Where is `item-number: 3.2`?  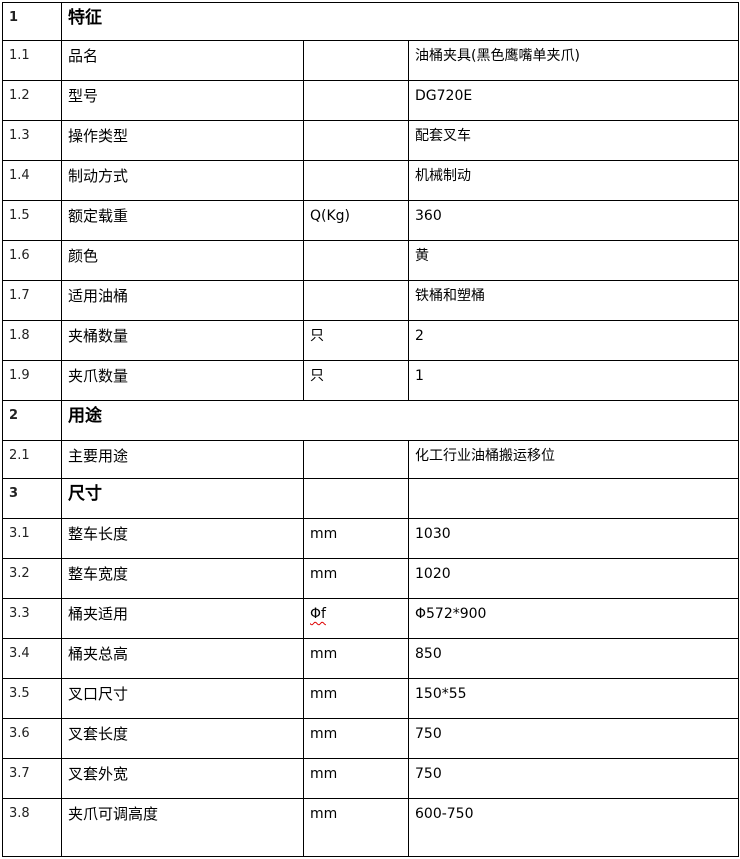 item-number: 3.2 is located at coordinates (32, 578).